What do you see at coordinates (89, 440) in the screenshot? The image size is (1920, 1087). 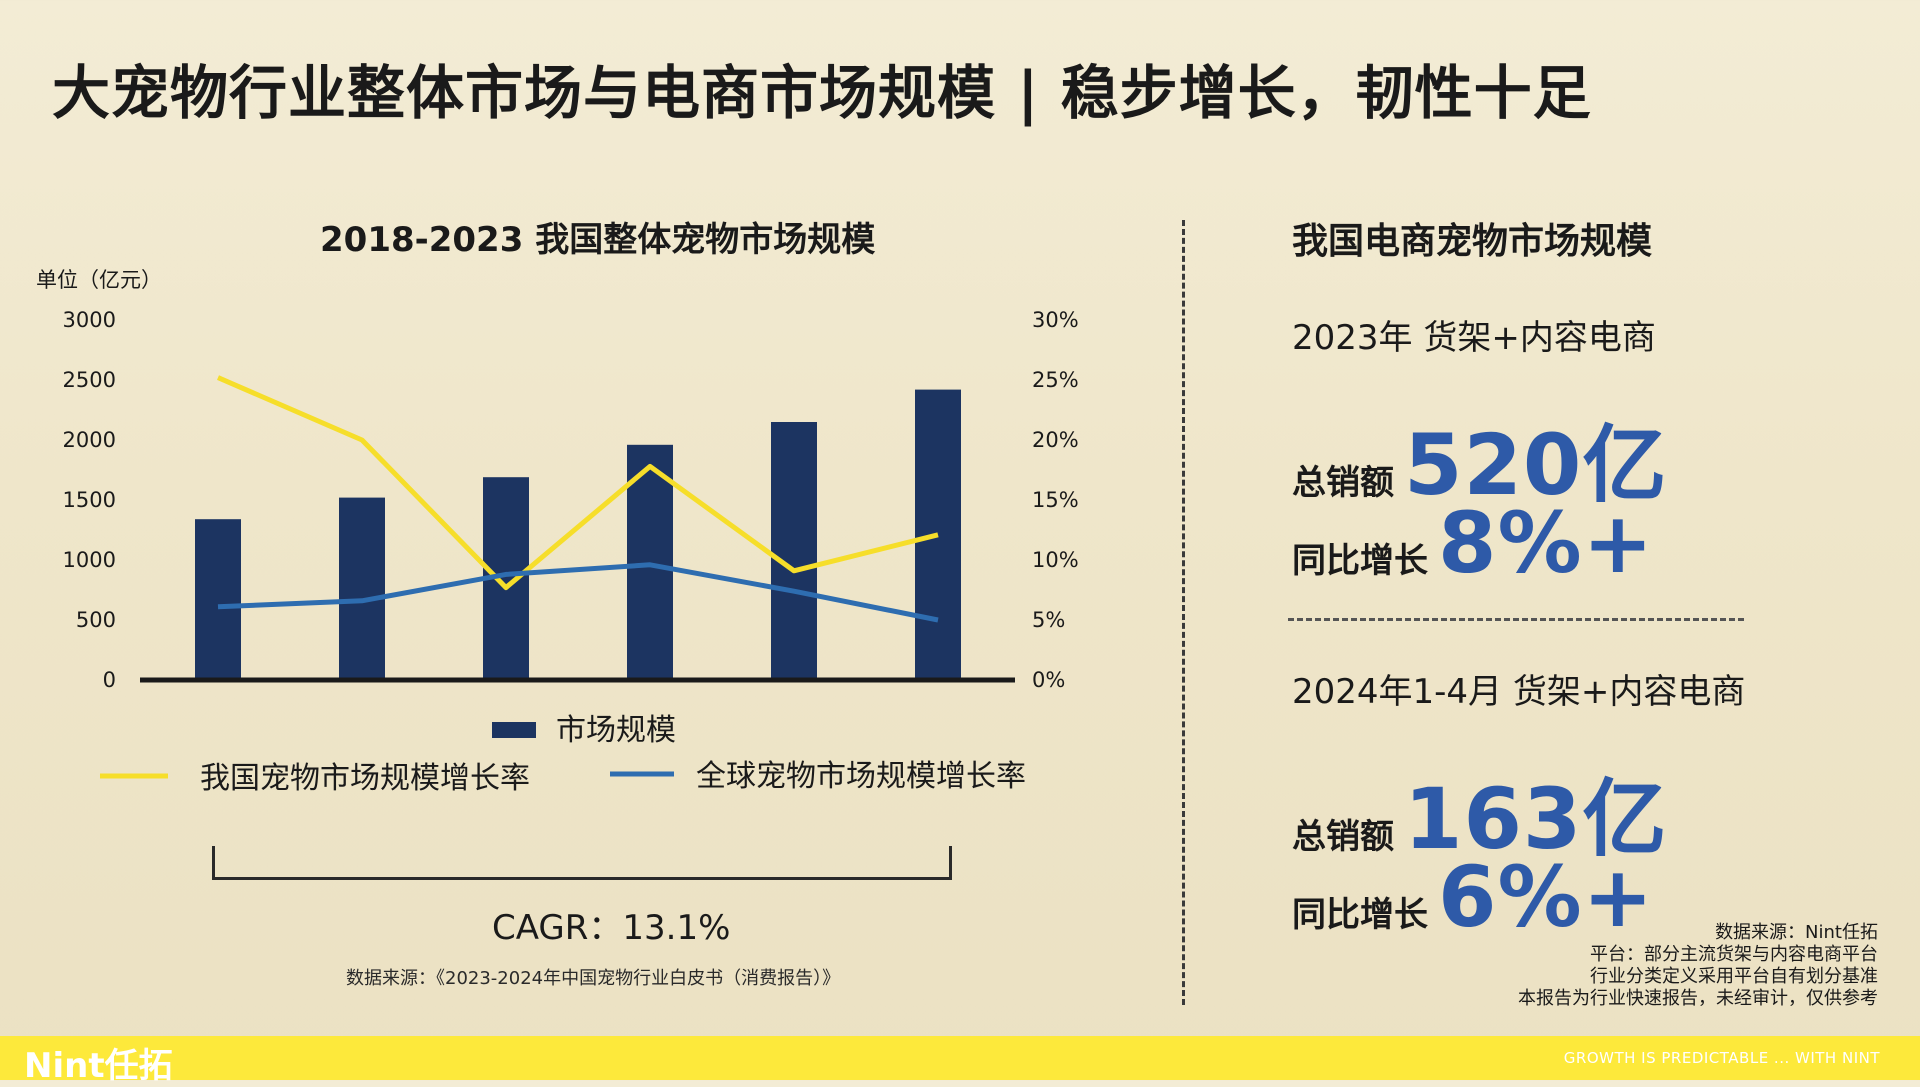 I see `y-left-tick-label: 2000` at bounding box center [89, 440].